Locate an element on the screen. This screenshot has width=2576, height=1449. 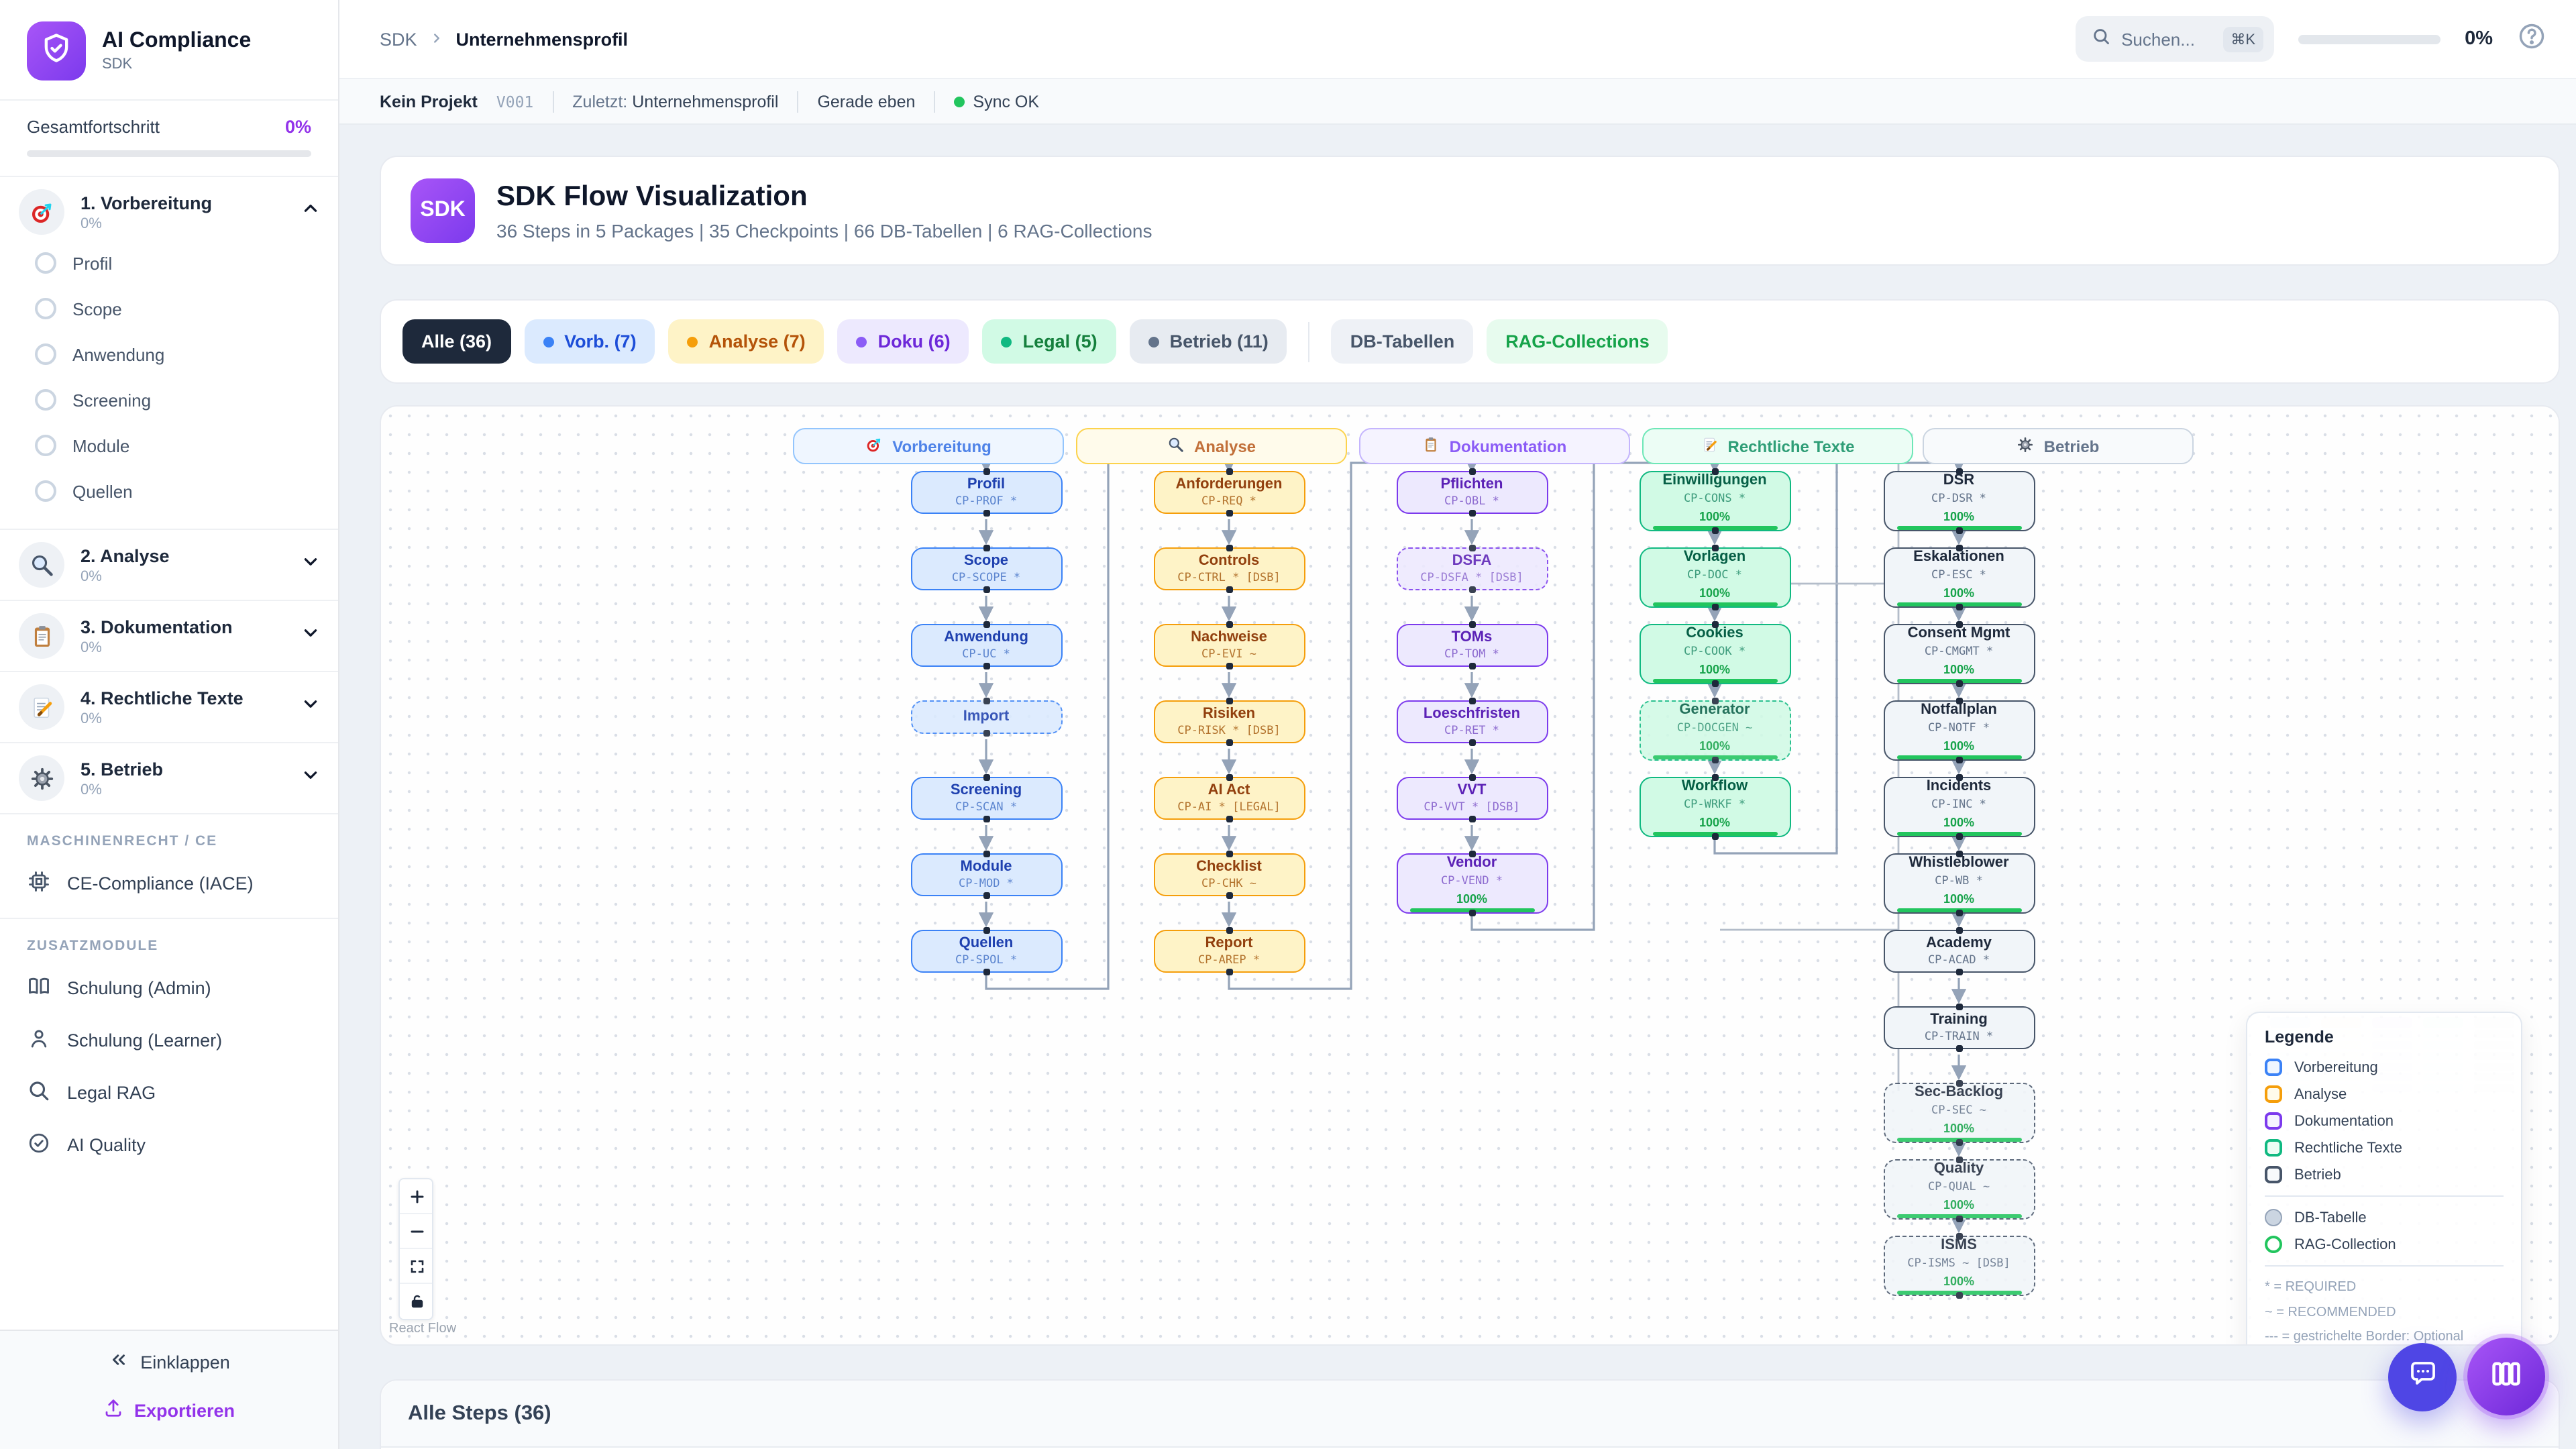
package-header-purple: Dokumentation is located at coordinates (1494, 446).